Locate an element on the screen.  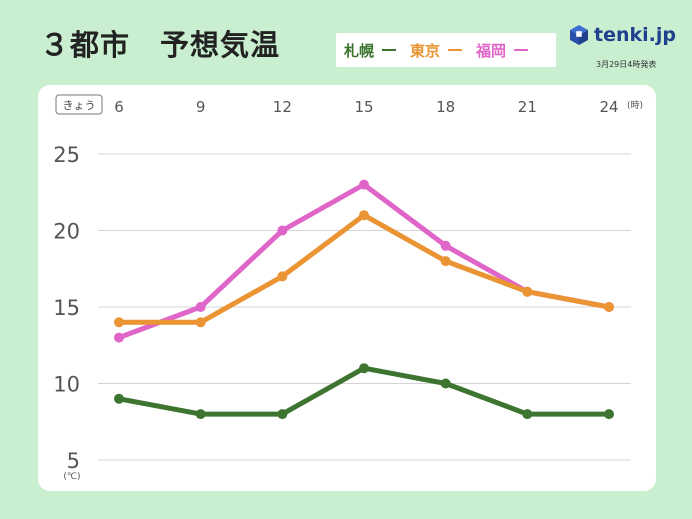
legend-swatch-fukuoka is located at coordinates (521, 50).